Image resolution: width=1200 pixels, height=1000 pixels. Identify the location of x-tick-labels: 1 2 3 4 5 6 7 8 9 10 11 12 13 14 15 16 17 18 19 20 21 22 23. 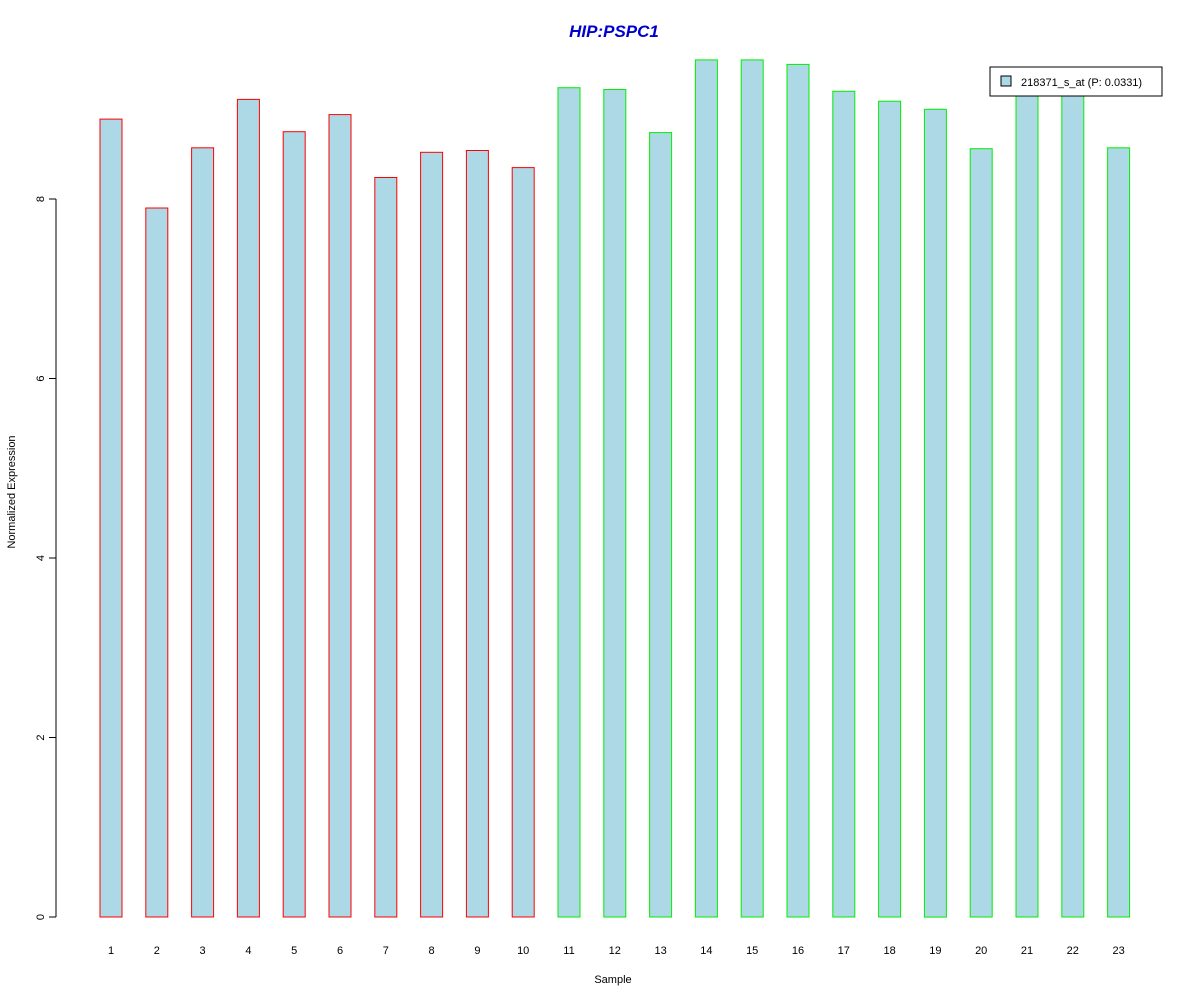
(616, 951).